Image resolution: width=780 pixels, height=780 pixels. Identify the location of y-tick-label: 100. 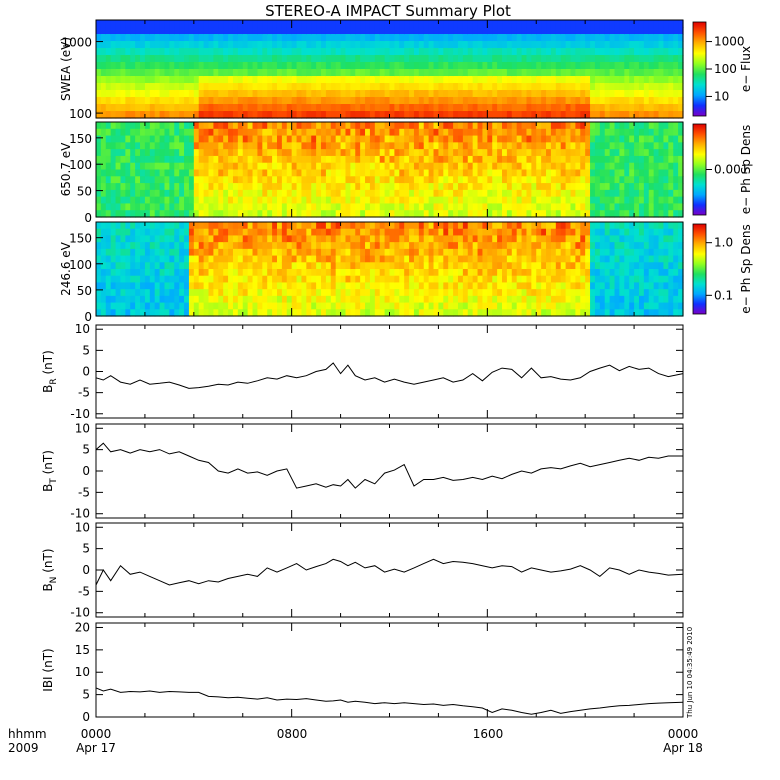
(80, 165).